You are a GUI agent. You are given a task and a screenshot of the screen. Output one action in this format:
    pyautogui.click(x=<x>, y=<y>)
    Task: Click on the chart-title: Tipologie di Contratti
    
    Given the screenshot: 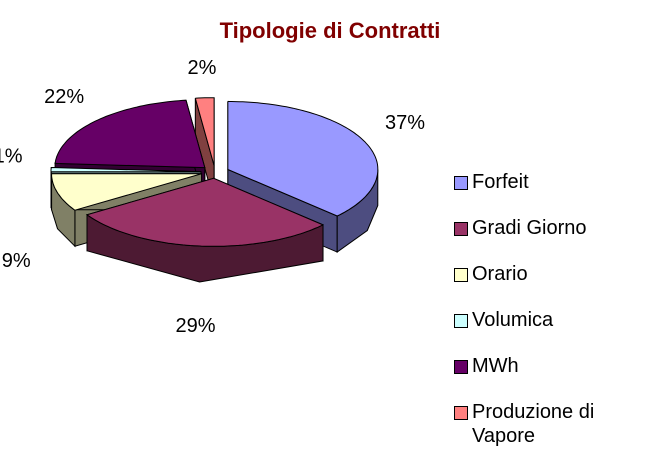 What is the action you would take?
    pyautogui.click(x=330, y=30)
    